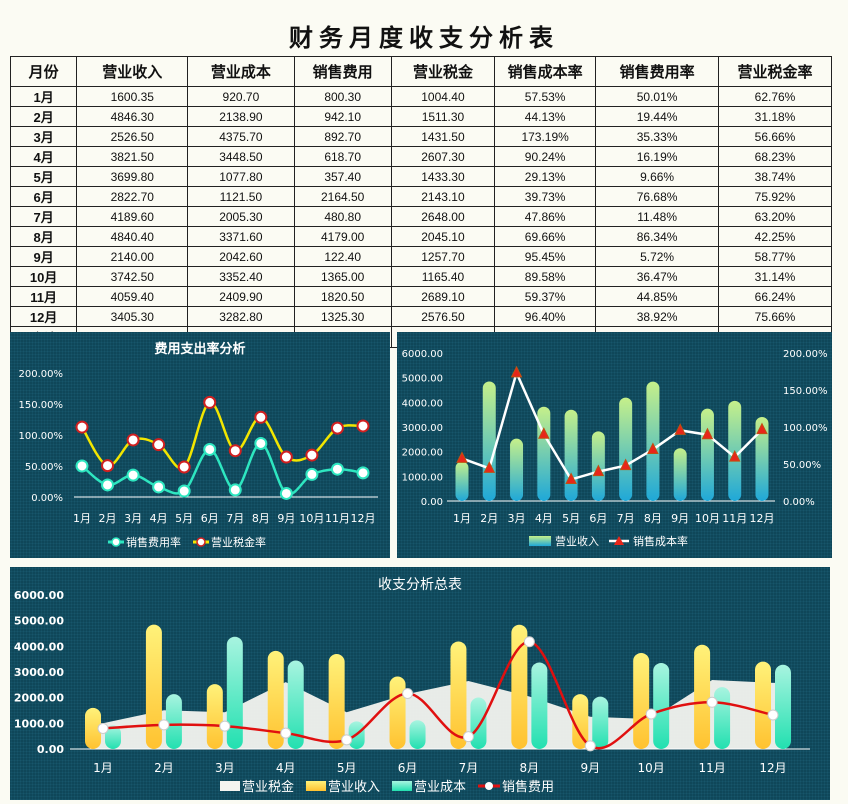 The image size is (848, 804). Describe the element at coordinates (241, 276) in the screenshot. I see `table-cell: 3352.40` at that location.